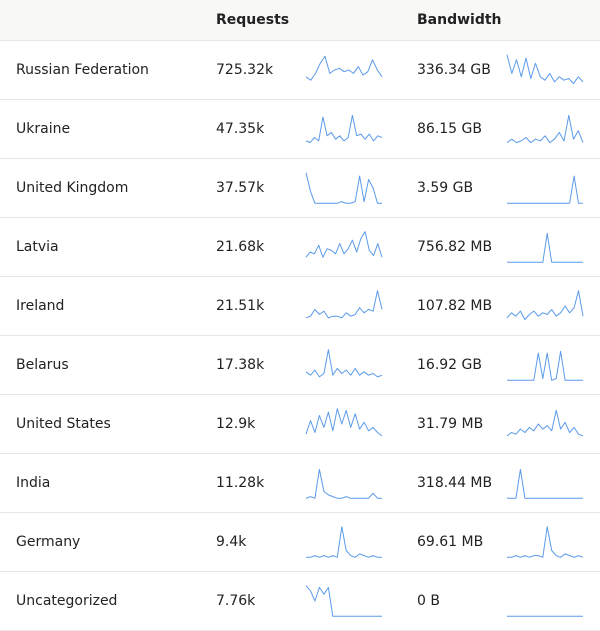 This screenshot has height=631, width=600. I want to click on country-name: Latvia, so click(37, 247).